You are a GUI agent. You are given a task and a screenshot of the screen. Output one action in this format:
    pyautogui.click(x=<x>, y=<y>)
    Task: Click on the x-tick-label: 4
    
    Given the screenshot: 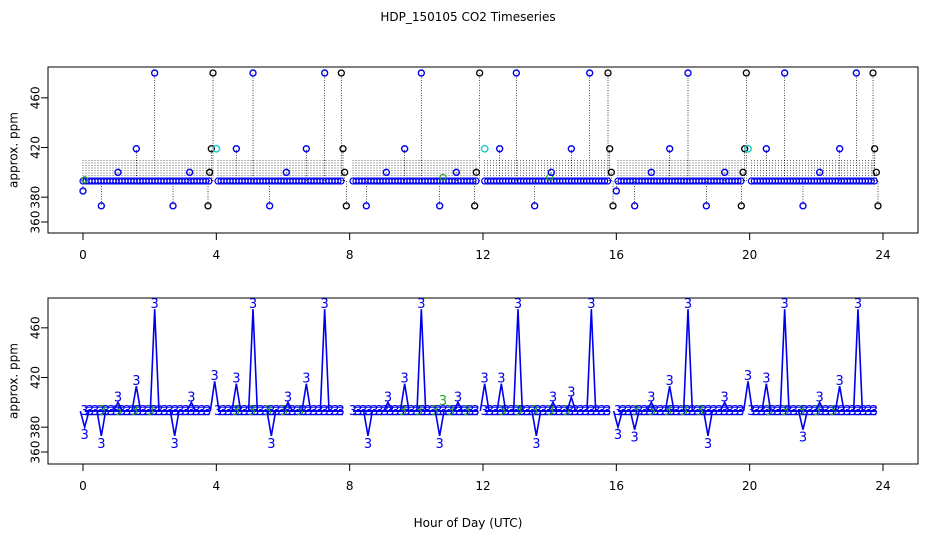 What is the action you would take?
    pyautogui.click(x=217, y=255)
    